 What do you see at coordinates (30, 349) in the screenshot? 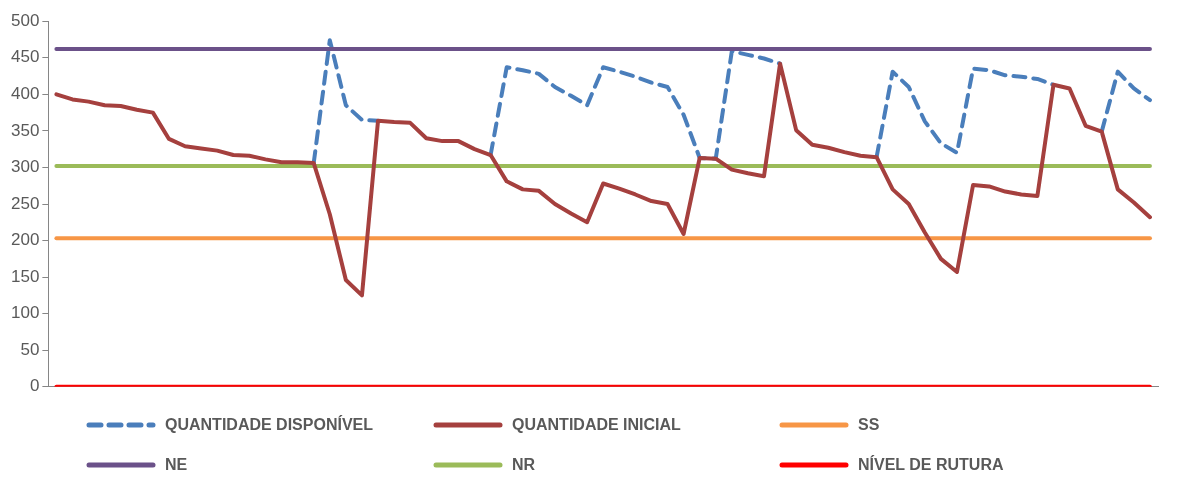
I see `y-tick-label: 50` at bounding box center [30, 349].